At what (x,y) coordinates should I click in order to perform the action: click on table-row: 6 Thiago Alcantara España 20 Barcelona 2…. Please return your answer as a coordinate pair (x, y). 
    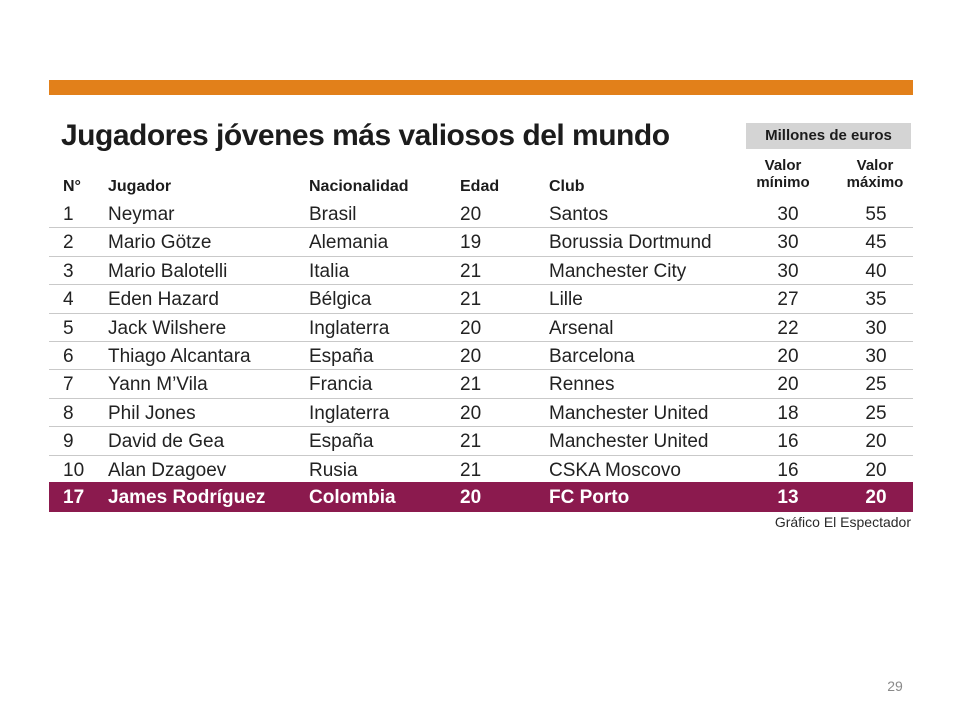
    Looking at the image, I should click on (481, 356).